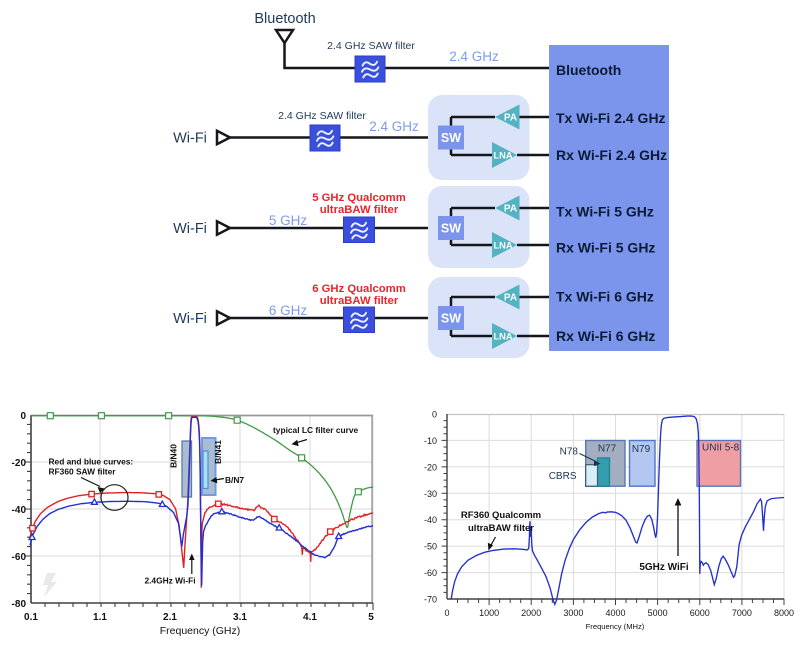  What do you see at coordinates (501, 515) in the screenshot?
I see `svg-text: RF360 Qualcomm` at bounding box center [501, 515].